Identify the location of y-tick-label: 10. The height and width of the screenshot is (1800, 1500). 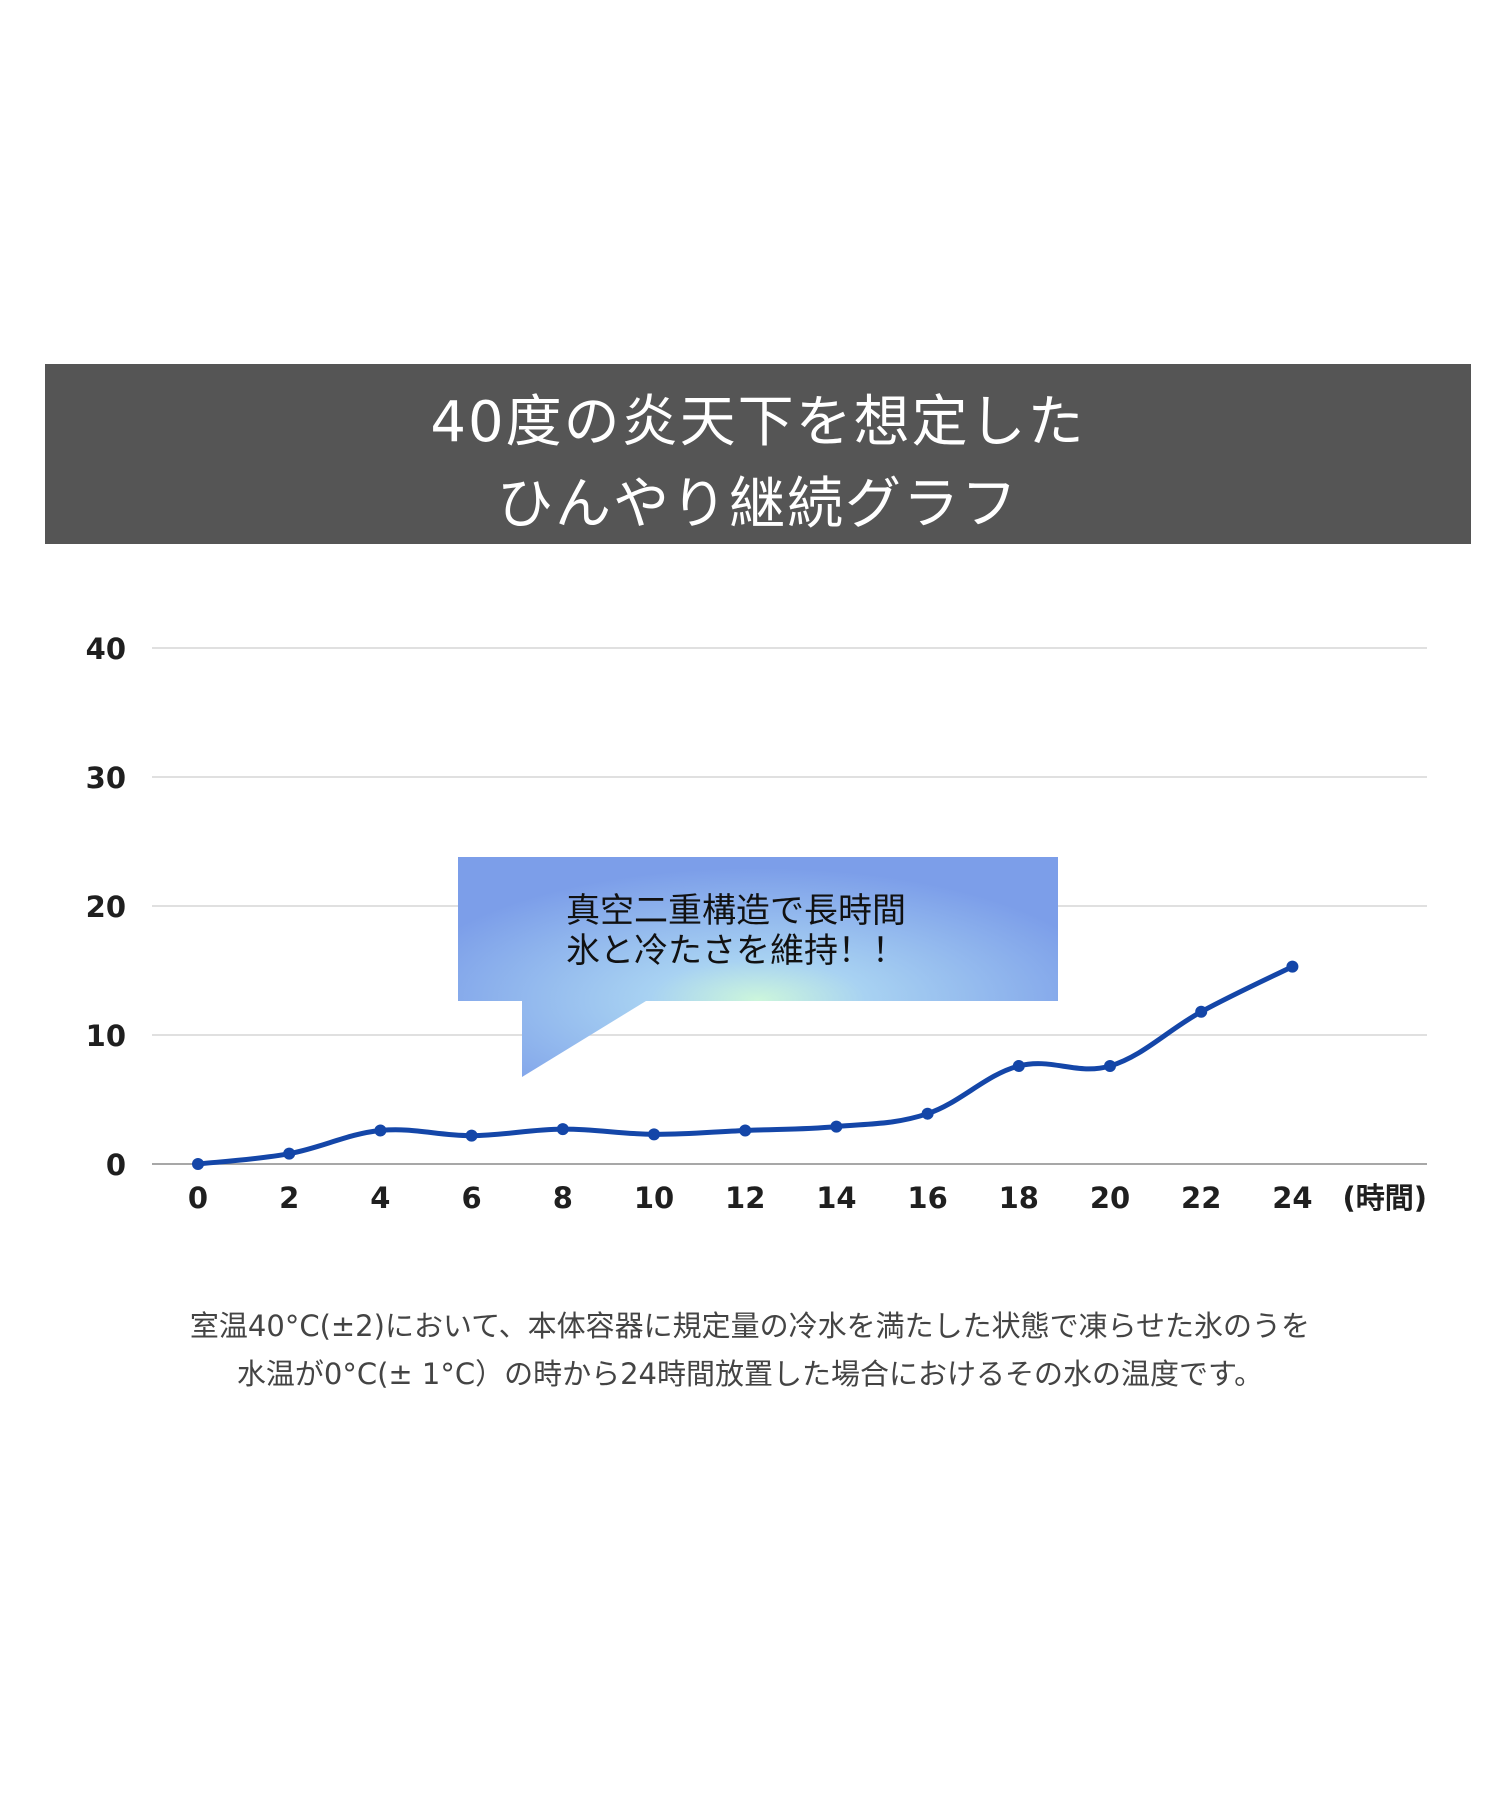
(106, 1036).